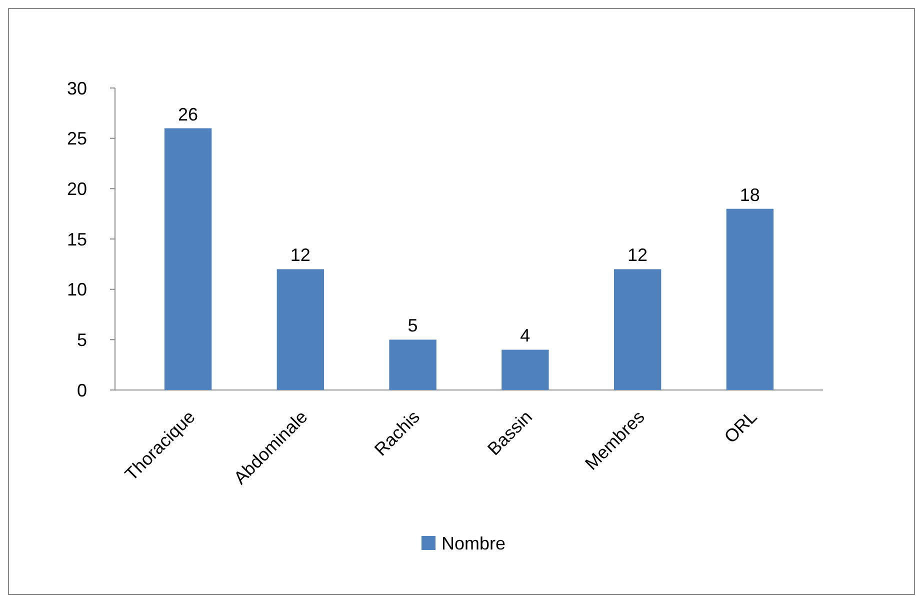 Image resolution: width=923 pixels, height=603 pixels. I want to click on y-tick-label: 10, so click(76, 290).